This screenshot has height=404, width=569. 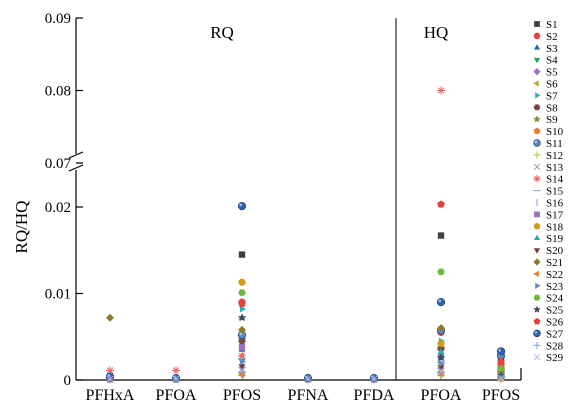 I want to click on y-tick-label: 0, so click(x=68, y=381).